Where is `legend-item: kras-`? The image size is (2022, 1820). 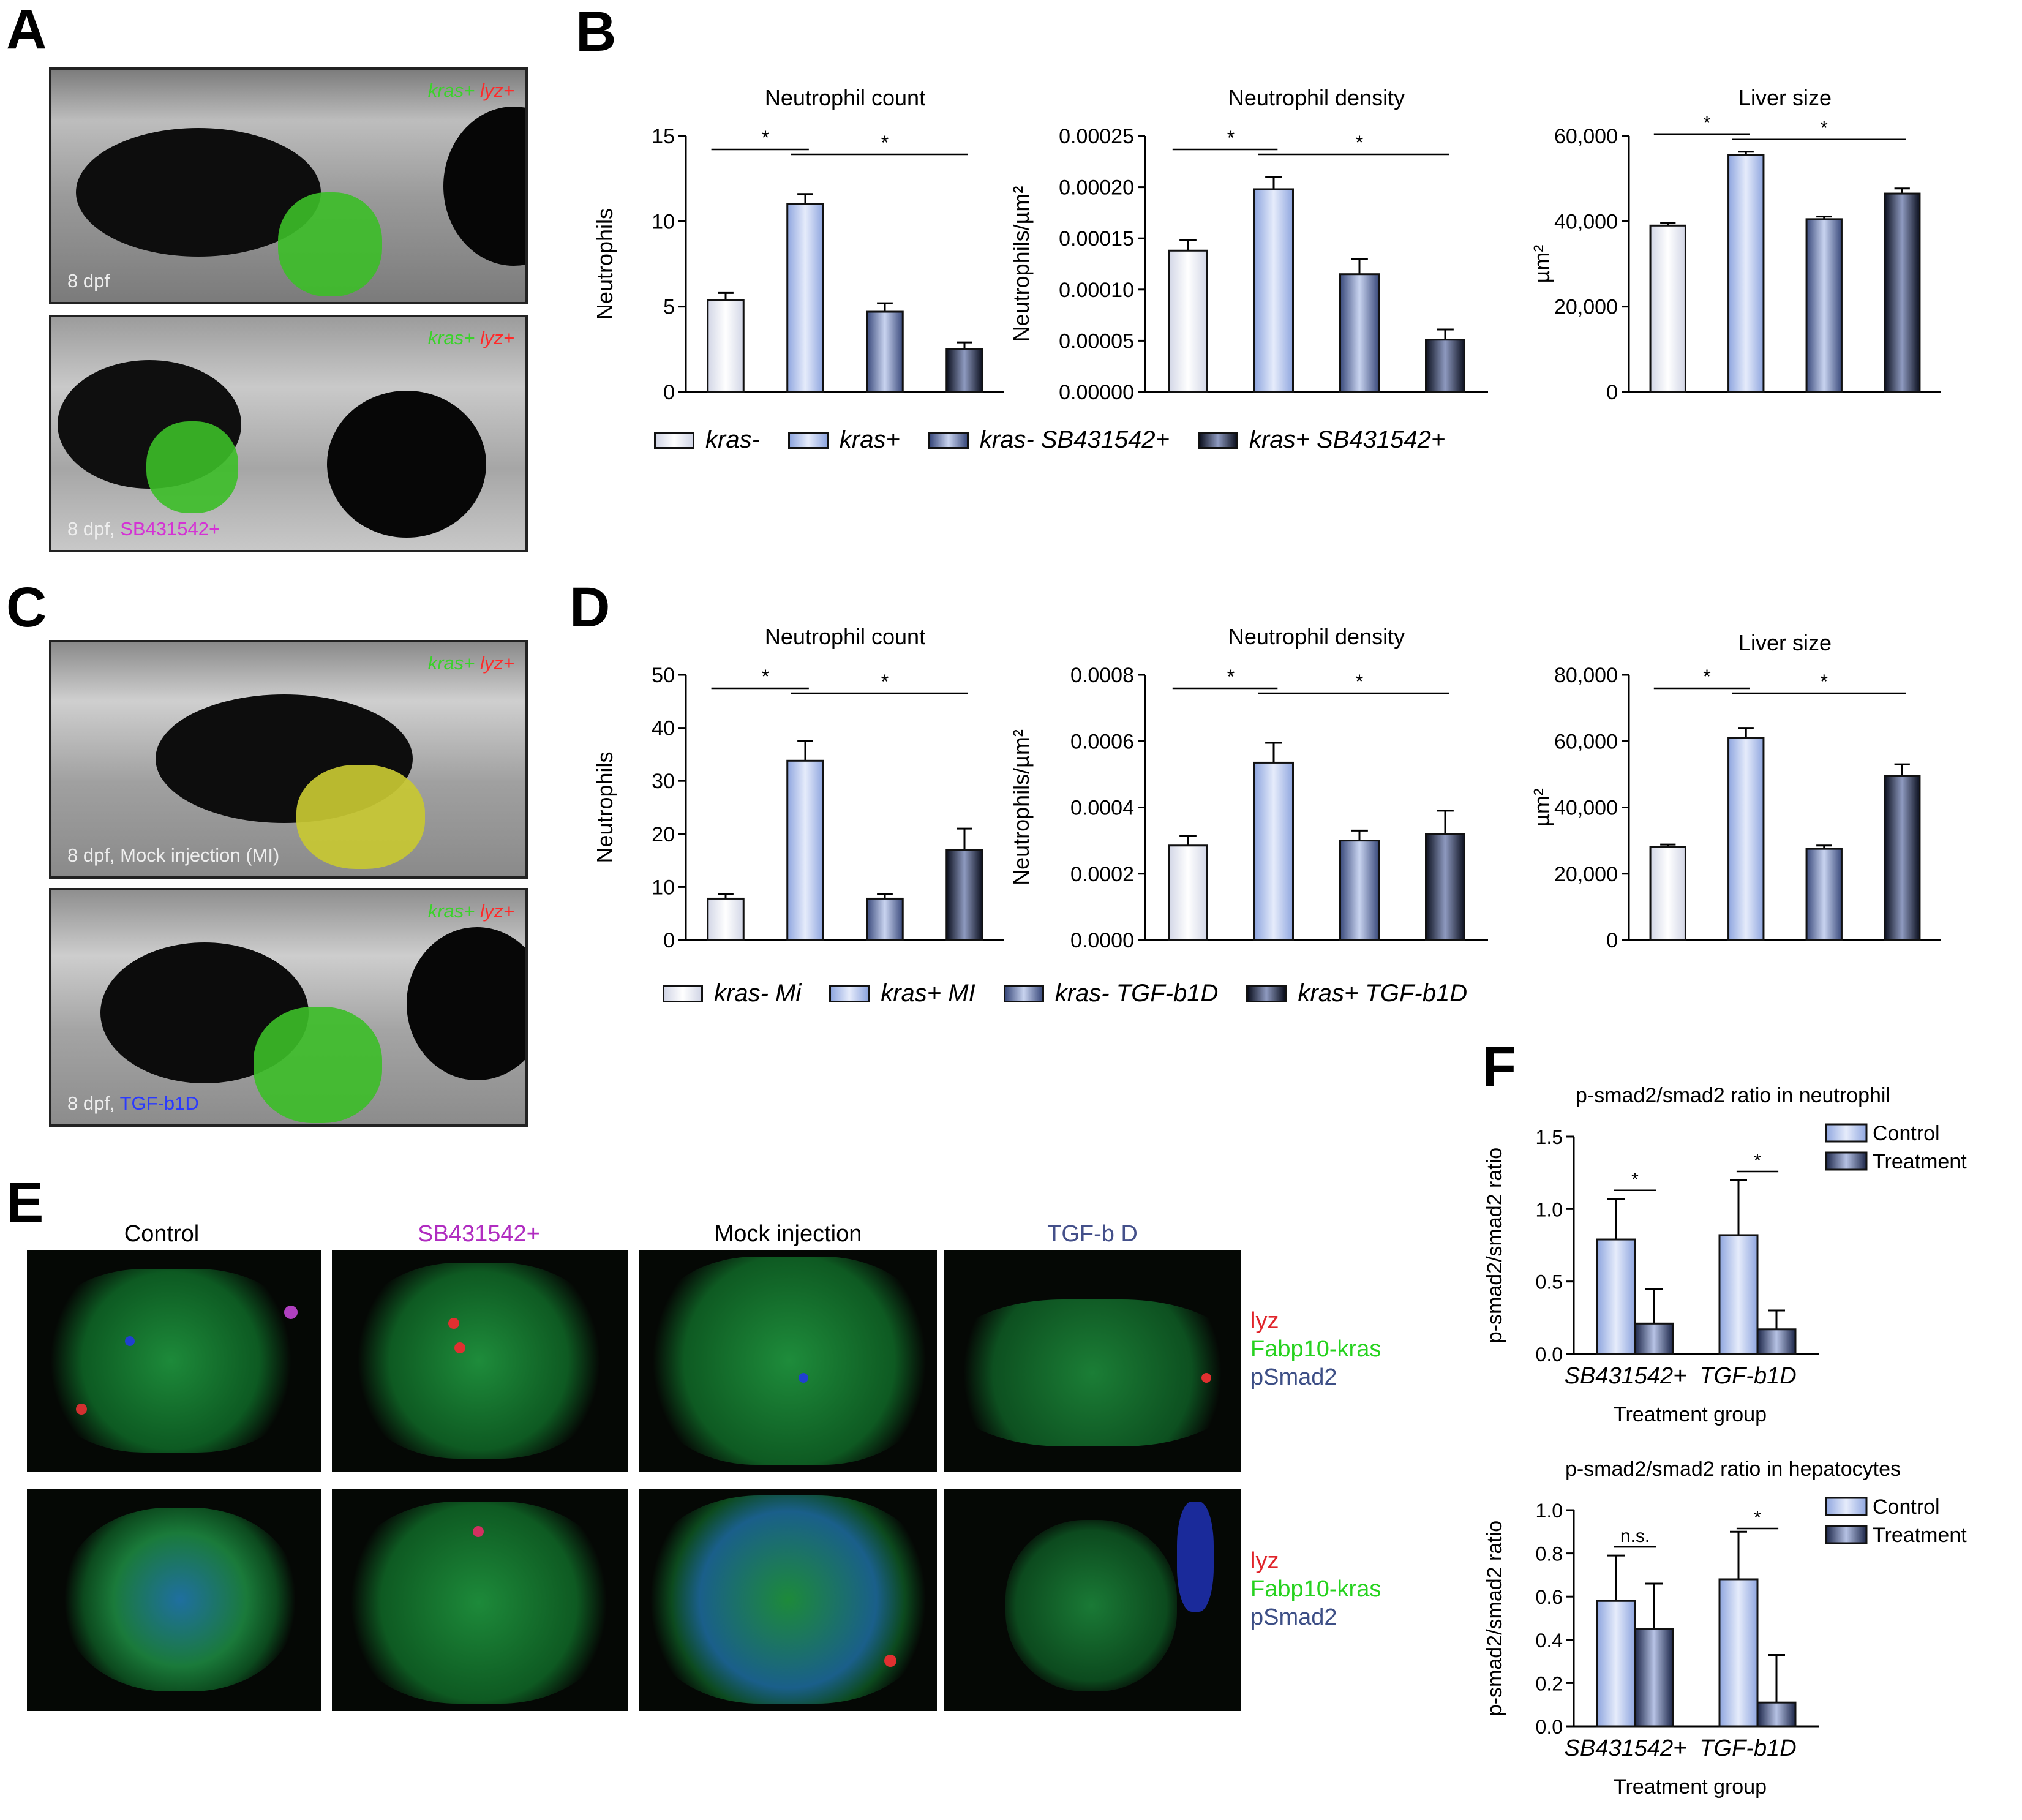 legend-item: kras- is located at coordinates (707, 440).